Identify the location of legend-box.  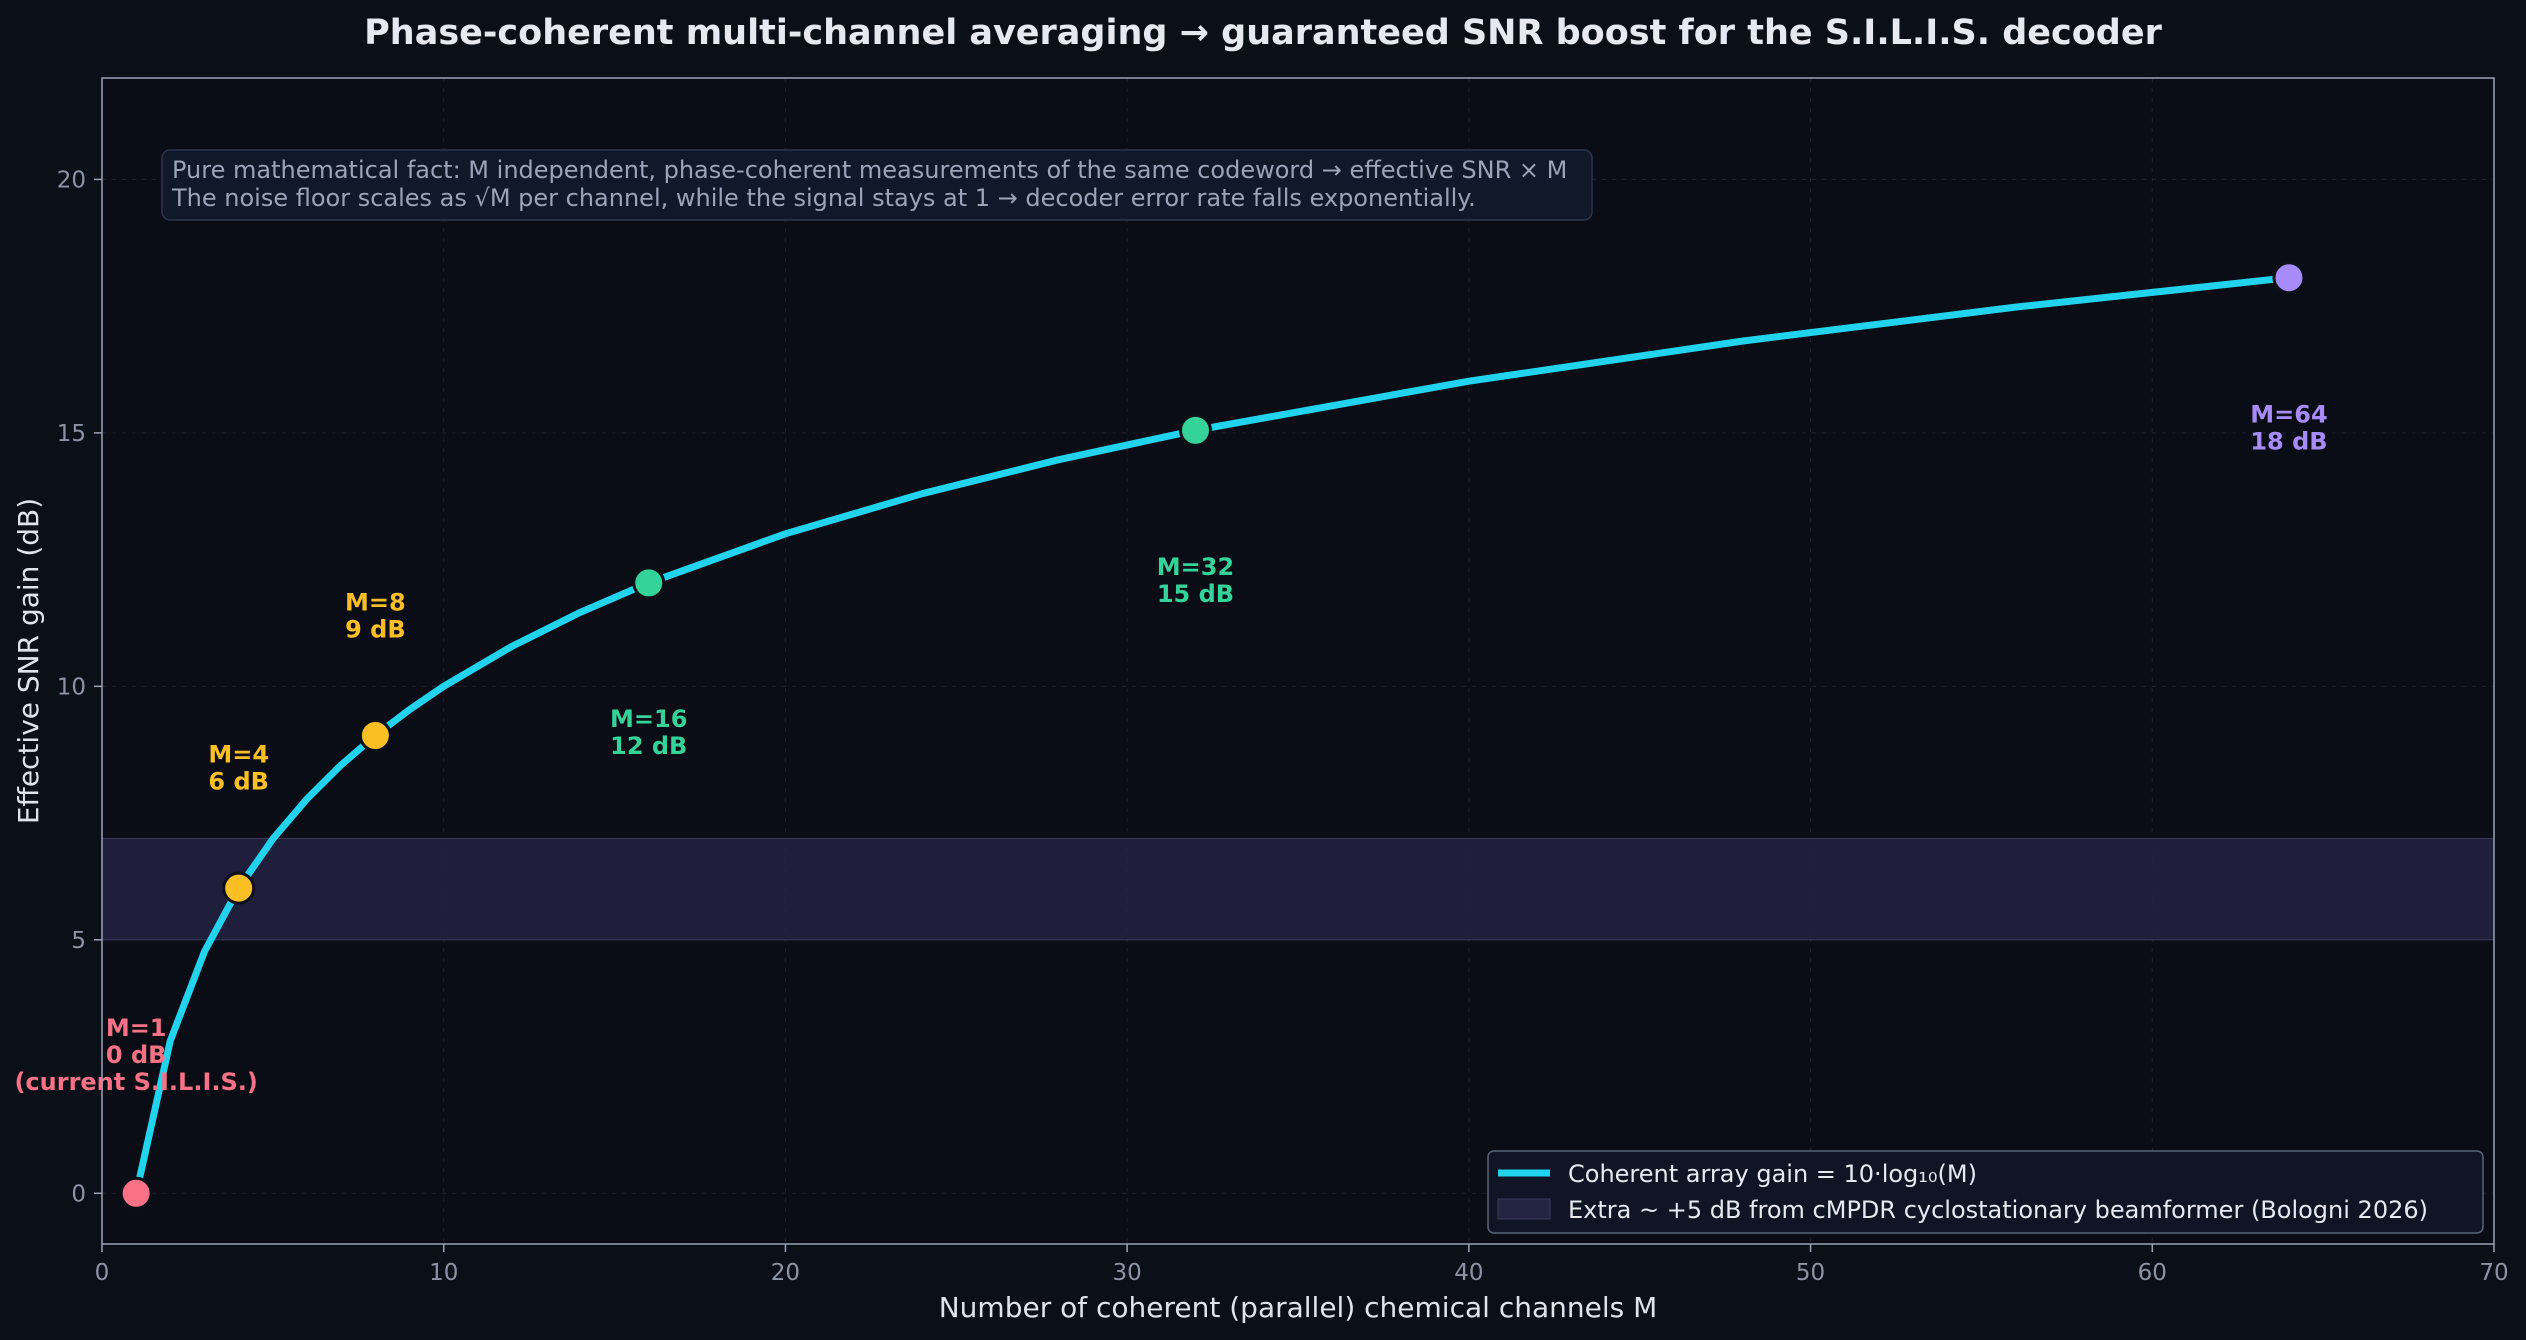
(1985, 1192).